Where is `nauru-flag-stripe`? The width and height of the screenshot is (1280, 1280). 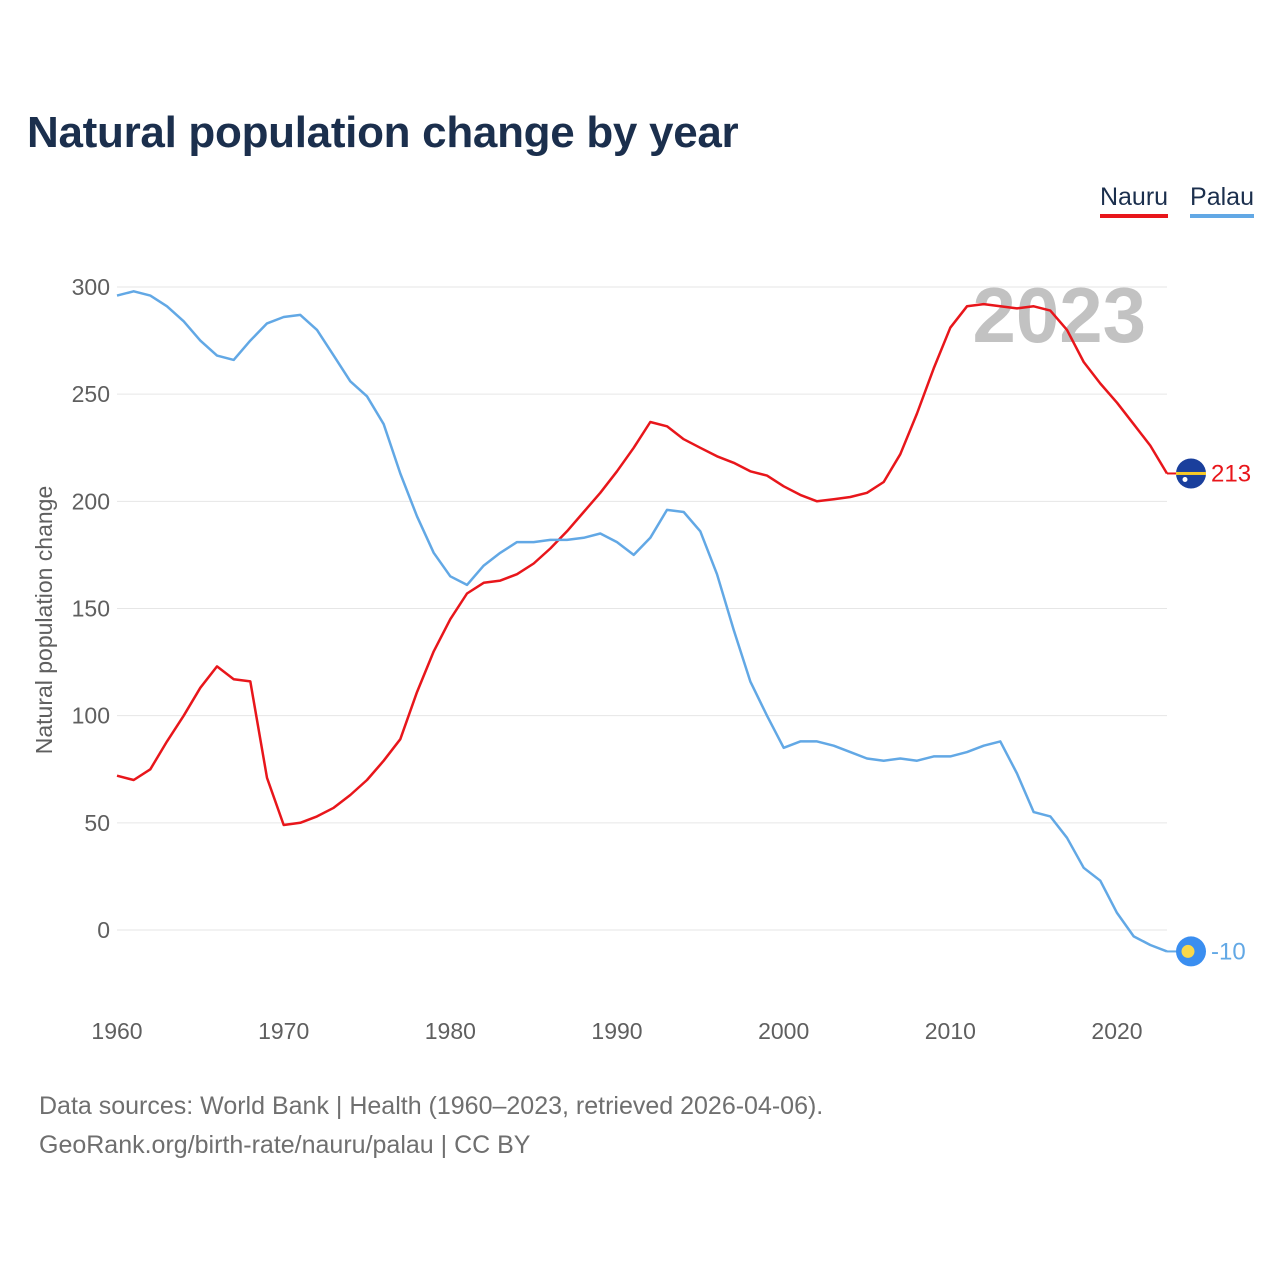 nauru-flag-stripe is located at coordinates (1191, 473).